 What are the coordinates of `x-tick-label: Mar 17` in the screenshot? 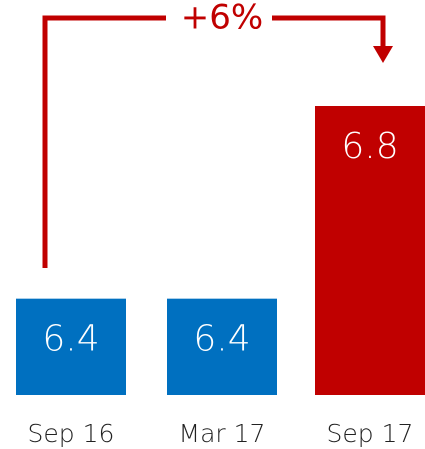 It's located at (222, 433).